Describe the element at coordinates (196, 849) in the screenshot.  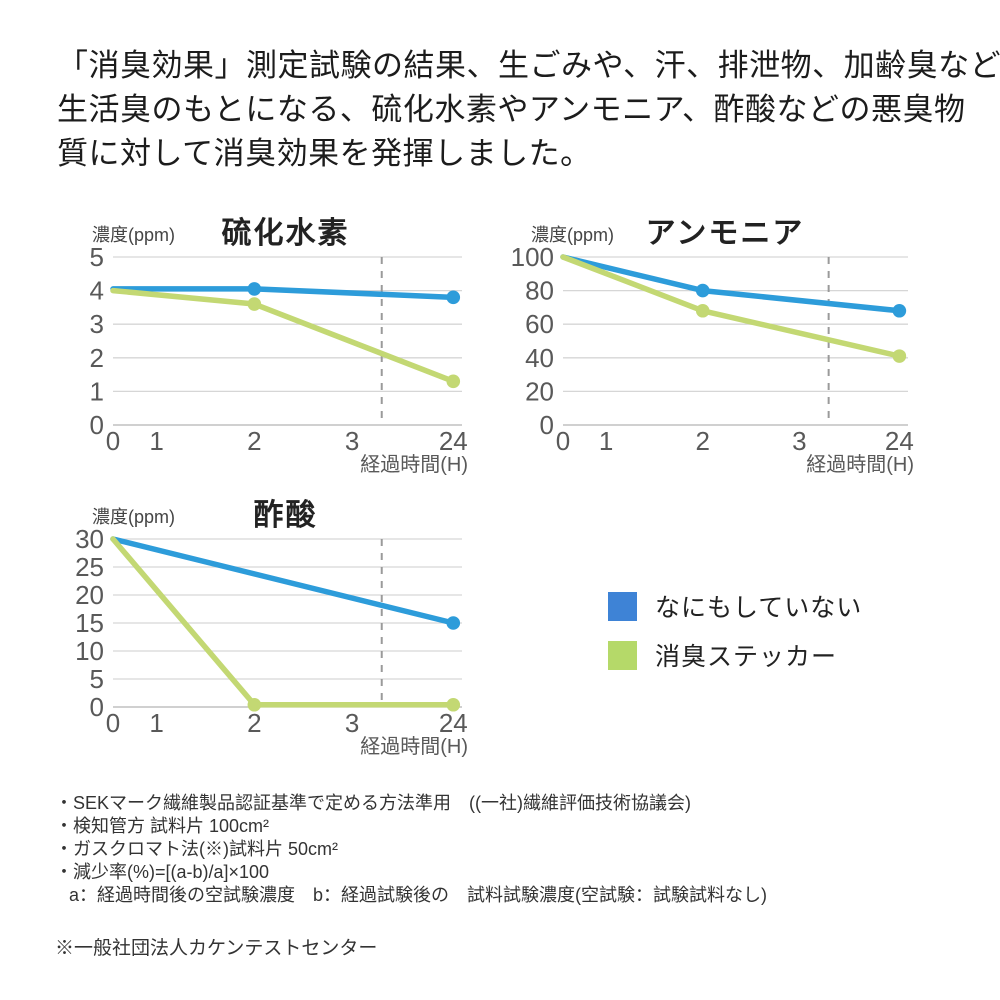
I see `note-line: ・ガスクロマト法(※)試料片 50cm²` at that location.